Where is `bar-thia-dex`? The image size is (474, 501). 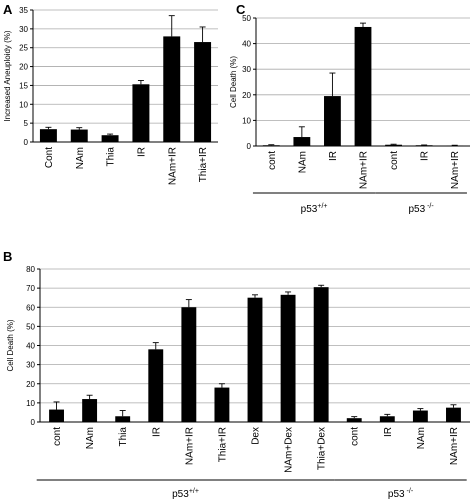 bar-thia-dex is located at coordinates (321, 354).